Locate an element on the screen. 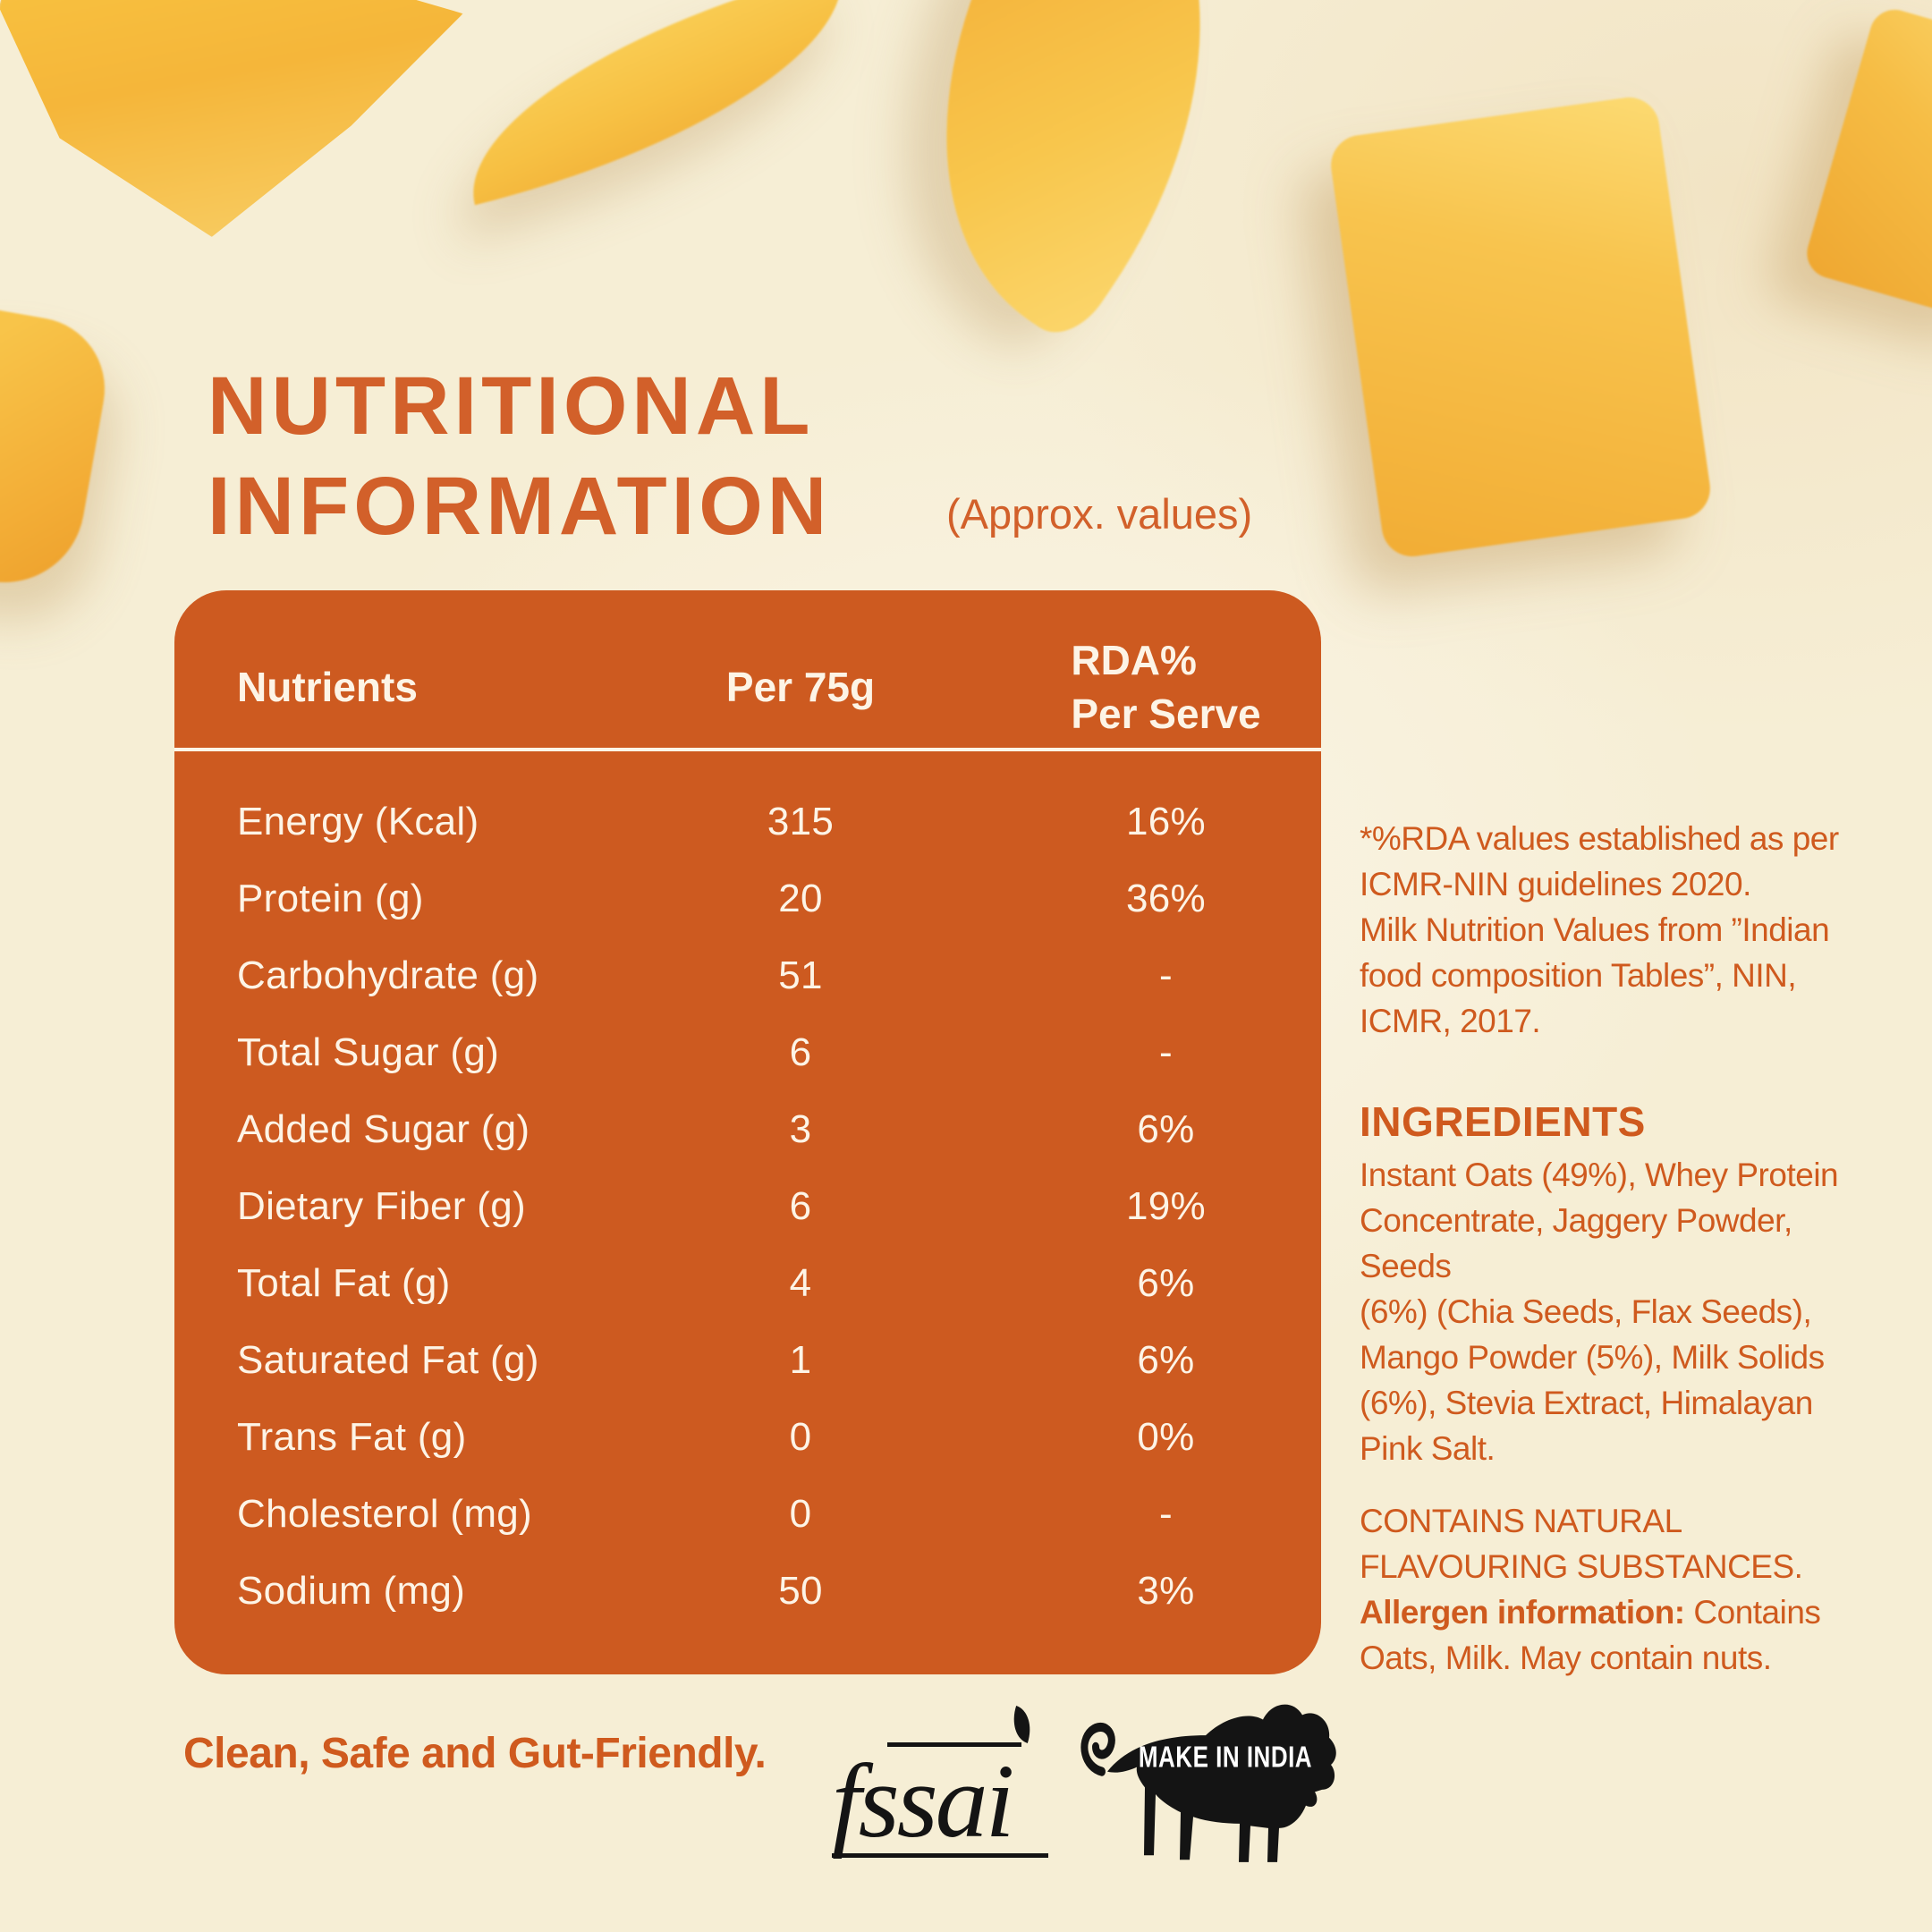  page-title-line2: INFORMATION is located at coordinates (520, 506).